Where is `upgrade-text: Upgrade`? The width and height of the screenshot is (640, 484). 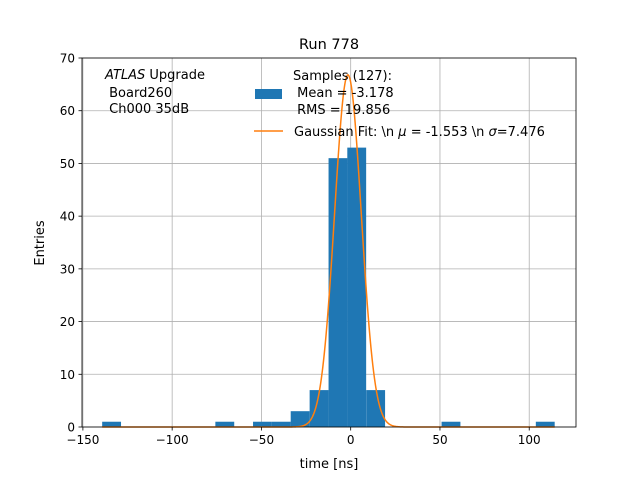
upgrade-text: Upgrade is located at coordinates (175, 75).